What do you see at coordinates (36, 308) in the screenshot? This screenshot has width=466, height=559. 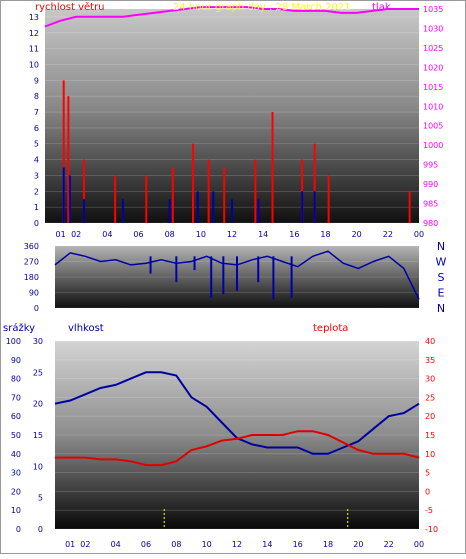 I see `direction-tick: 0` at bounding box center [36, 308].